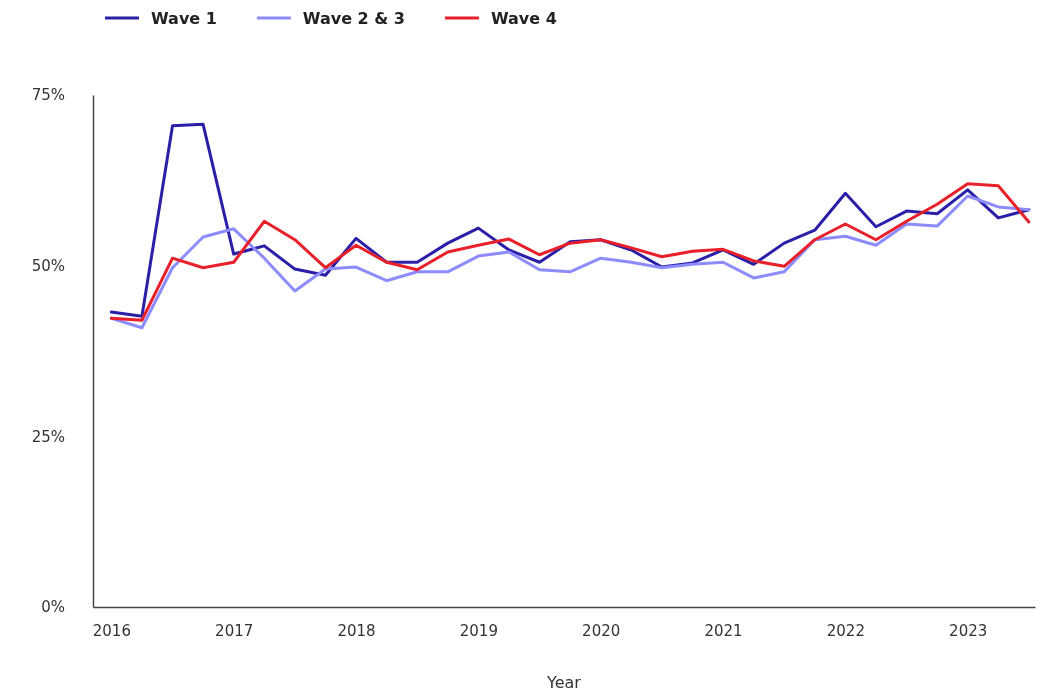  What do you see at coordinates (523, 18) in the screenshot?
I see `legend-label: Wave 4` at bounding box center [523, 18].